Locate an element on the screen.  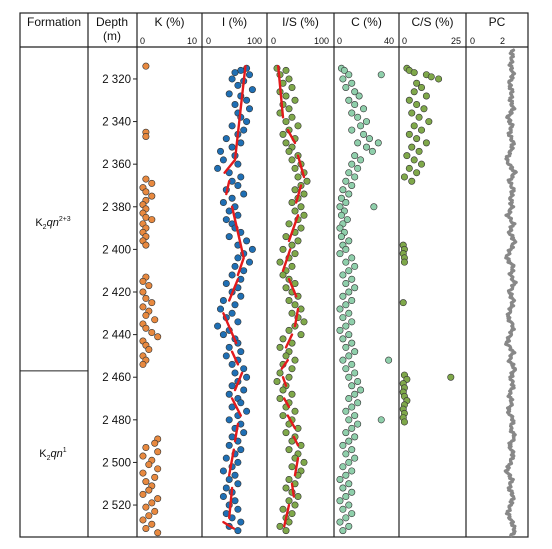
series-is is located at coordinates (292, 299).